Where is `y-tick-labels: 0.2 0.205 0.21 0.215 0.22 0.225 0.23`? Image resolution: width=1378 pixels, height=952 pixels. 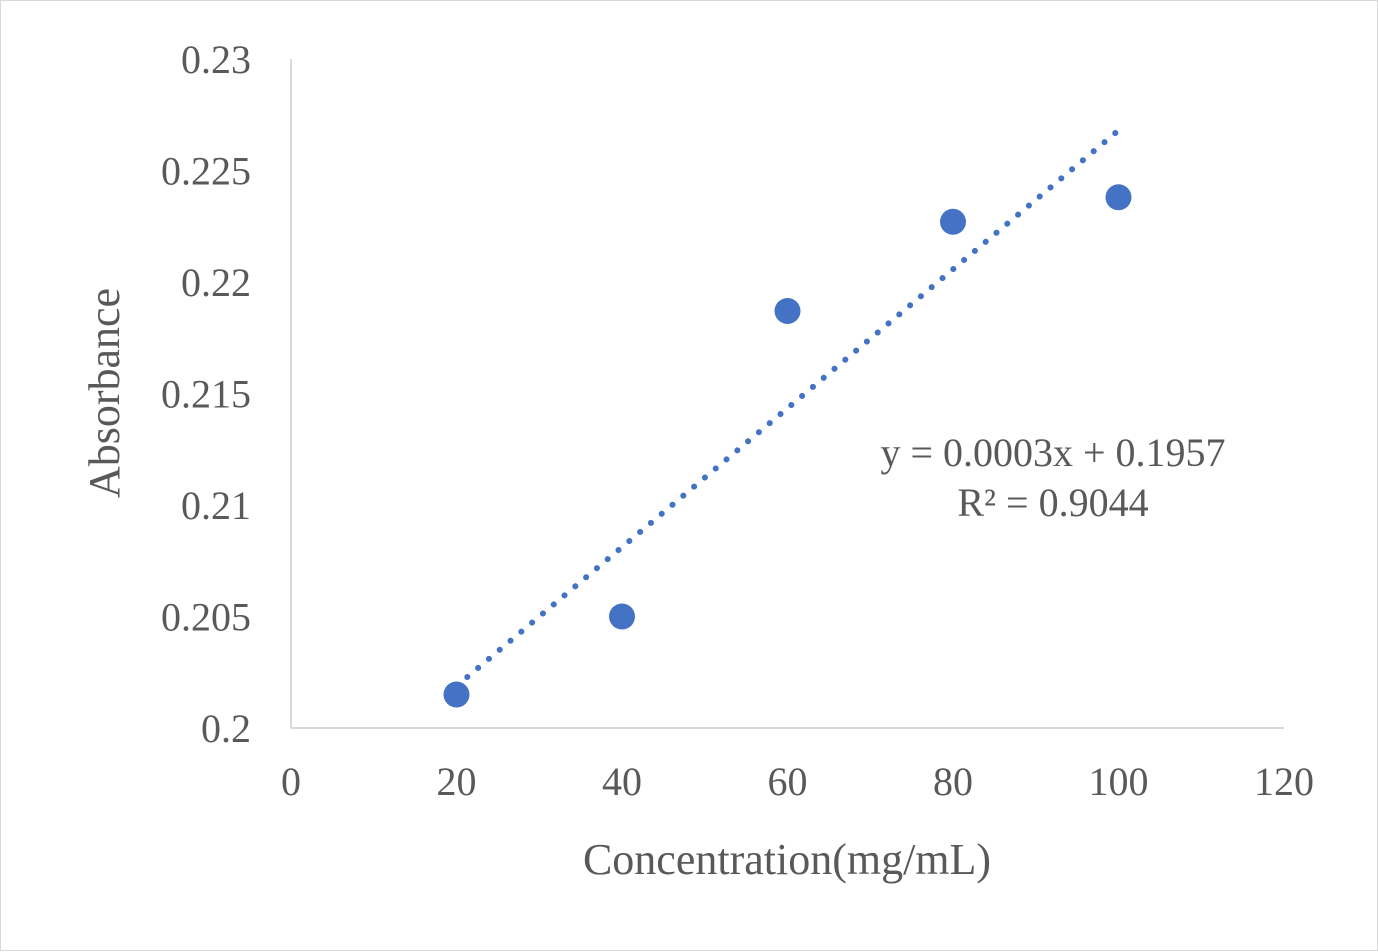 y-tick-labels: 0.2 0.205 0.21 0.215 0.22 0.225 0.23 is located at coordinates (206, 394).